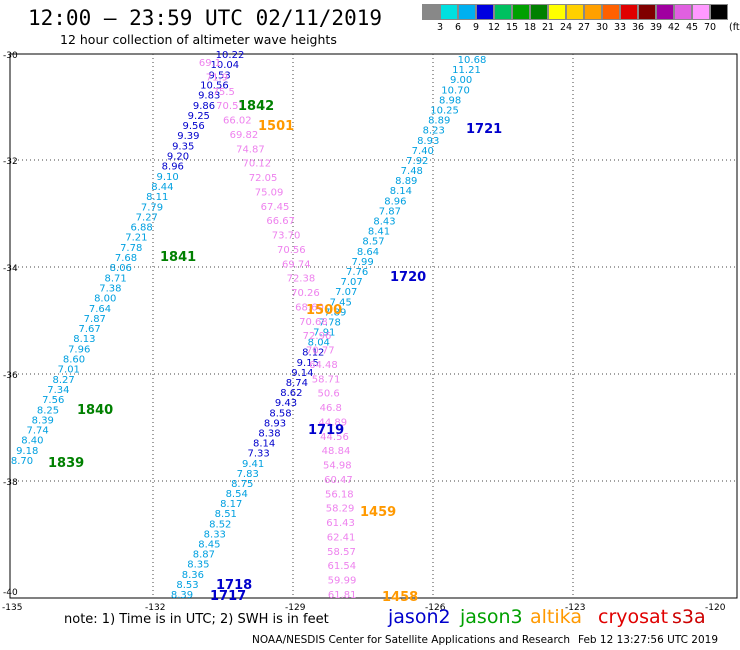 This screenshot has width=740, height=650. What do you see at coordinates (215, 534) in the screenshot?
I see `wave-height-value: 8.33` at bounding box center [215, 534].